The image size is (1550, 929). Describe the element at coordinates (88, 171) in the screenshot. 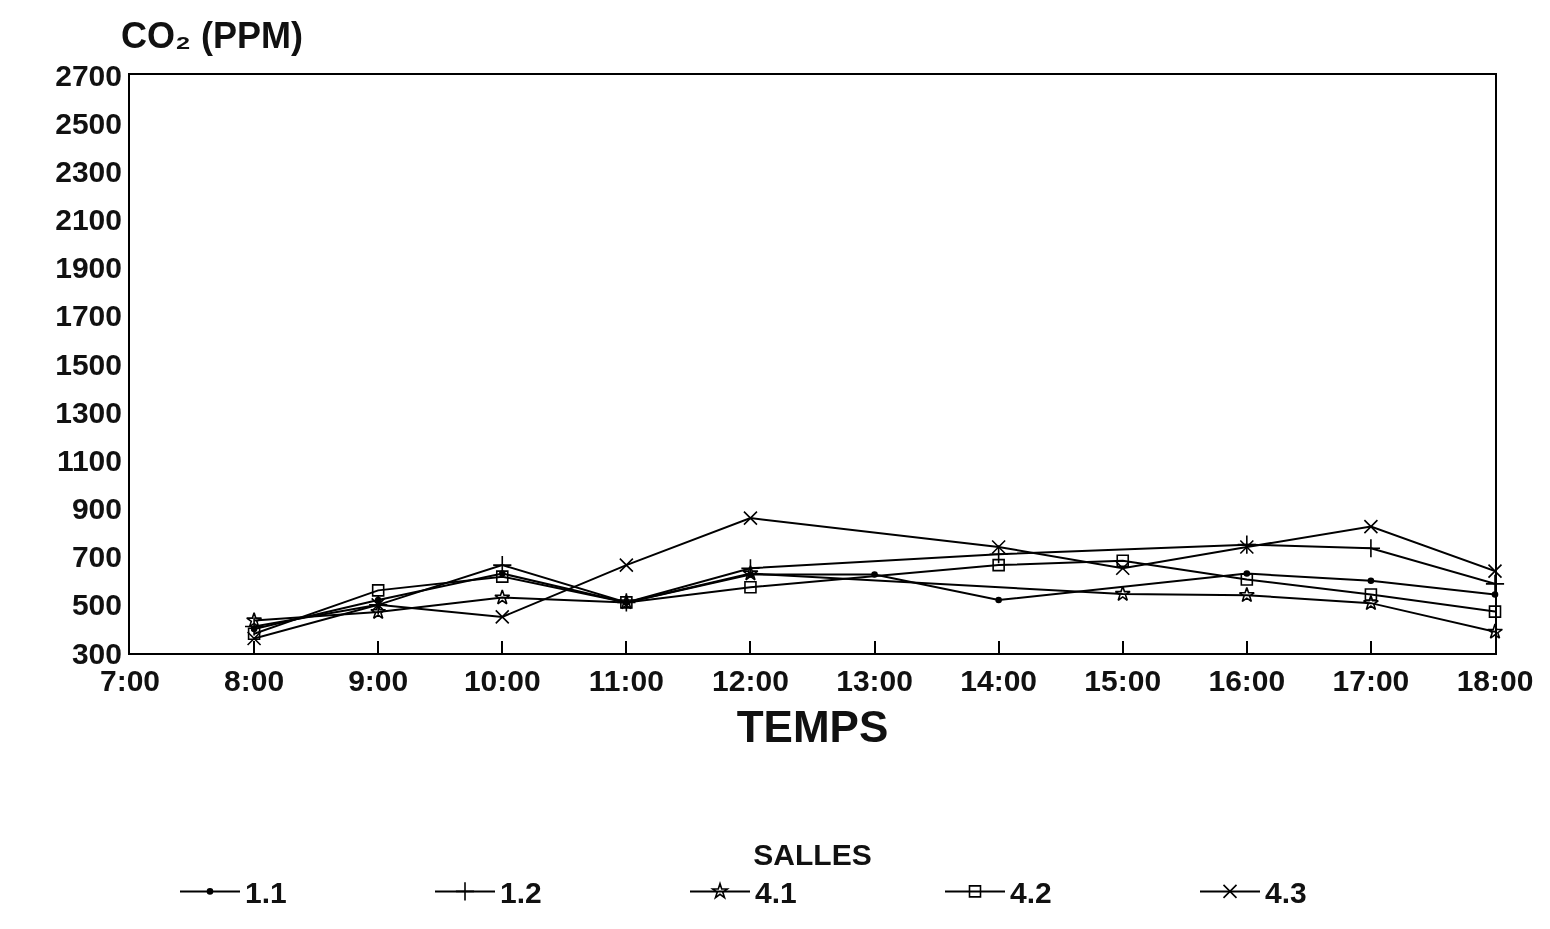

I see `y-tick-label: 2300` at that location.